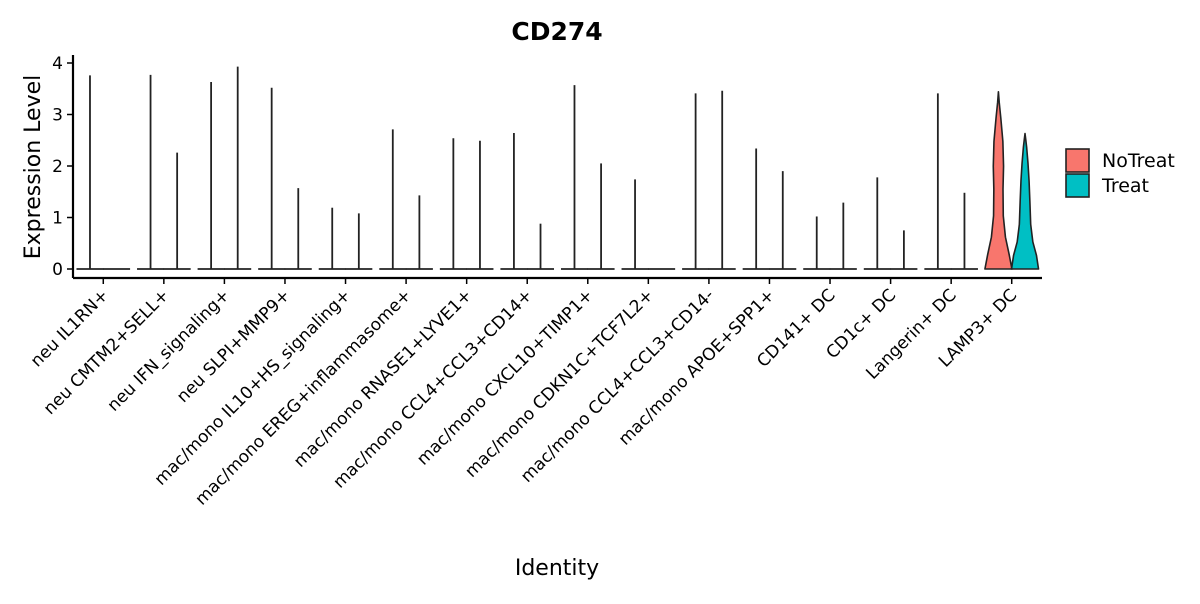 Image resolution: width=1200 pixels, height=604 pixels. What do you see at coordinates (556, 31) in the screenshot?
I see `chart-title: CD274` at bounding box center [556, 31].